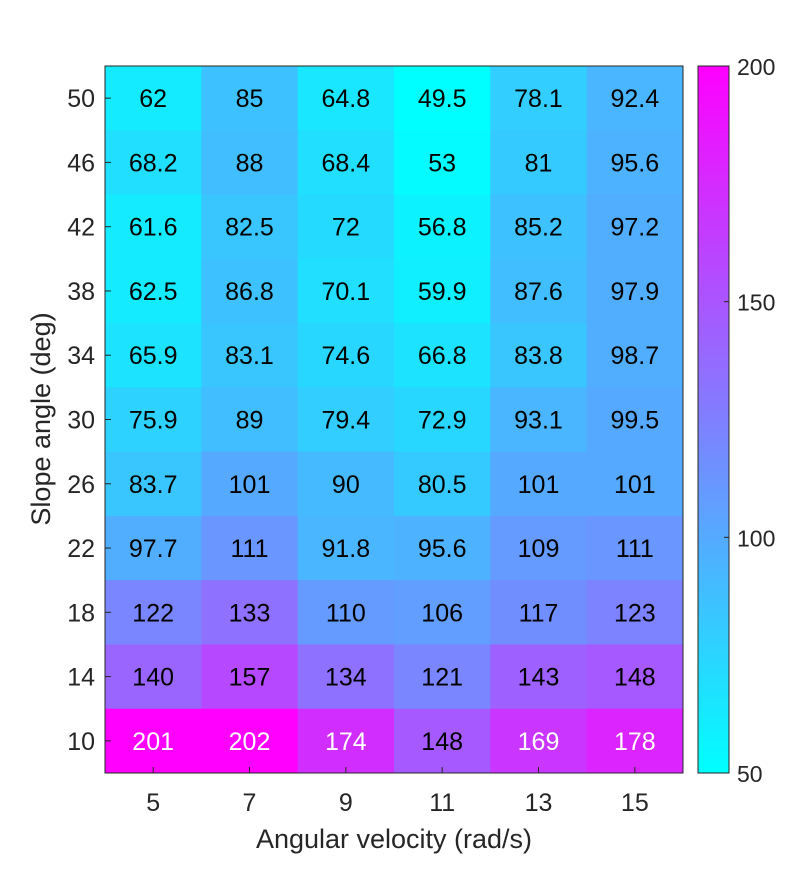 The height and width of the screenshot is (870, 808). Describe the element at coordinates (81, 678) in the screenshot. I see `y-tick-label: 14` at that location.